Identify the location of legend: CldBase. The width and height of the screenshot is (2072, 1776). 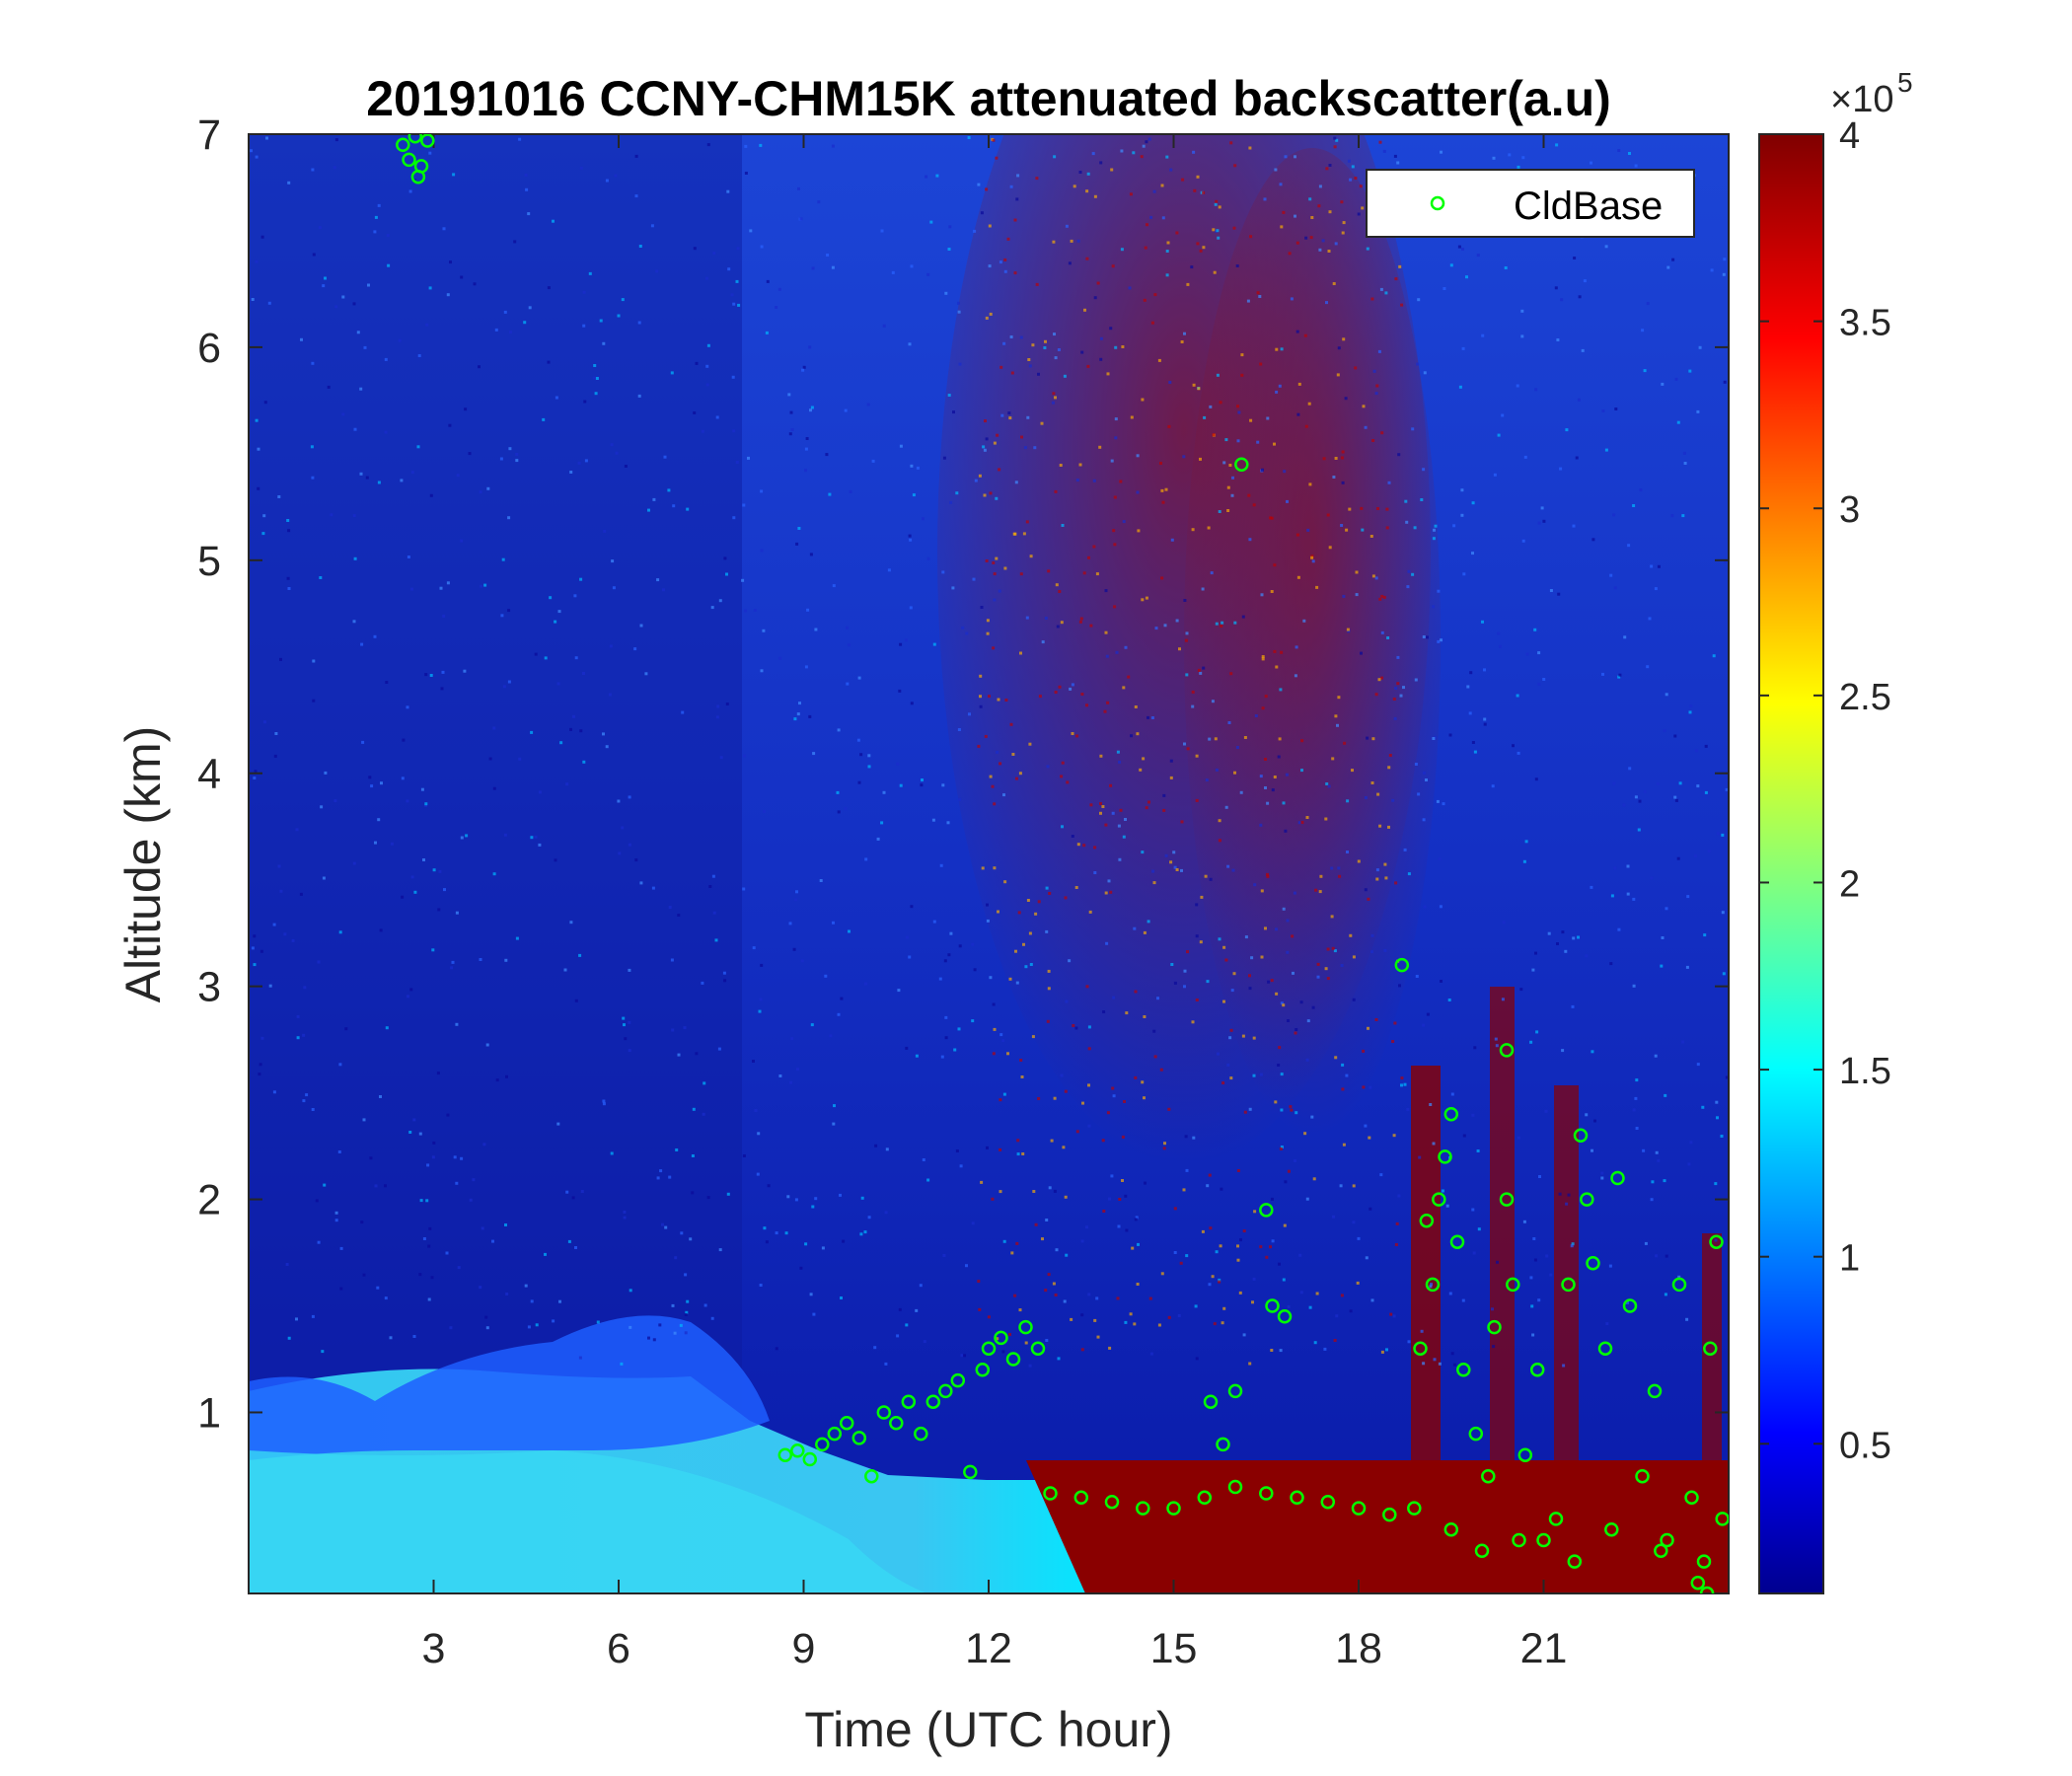
(1530, 204).